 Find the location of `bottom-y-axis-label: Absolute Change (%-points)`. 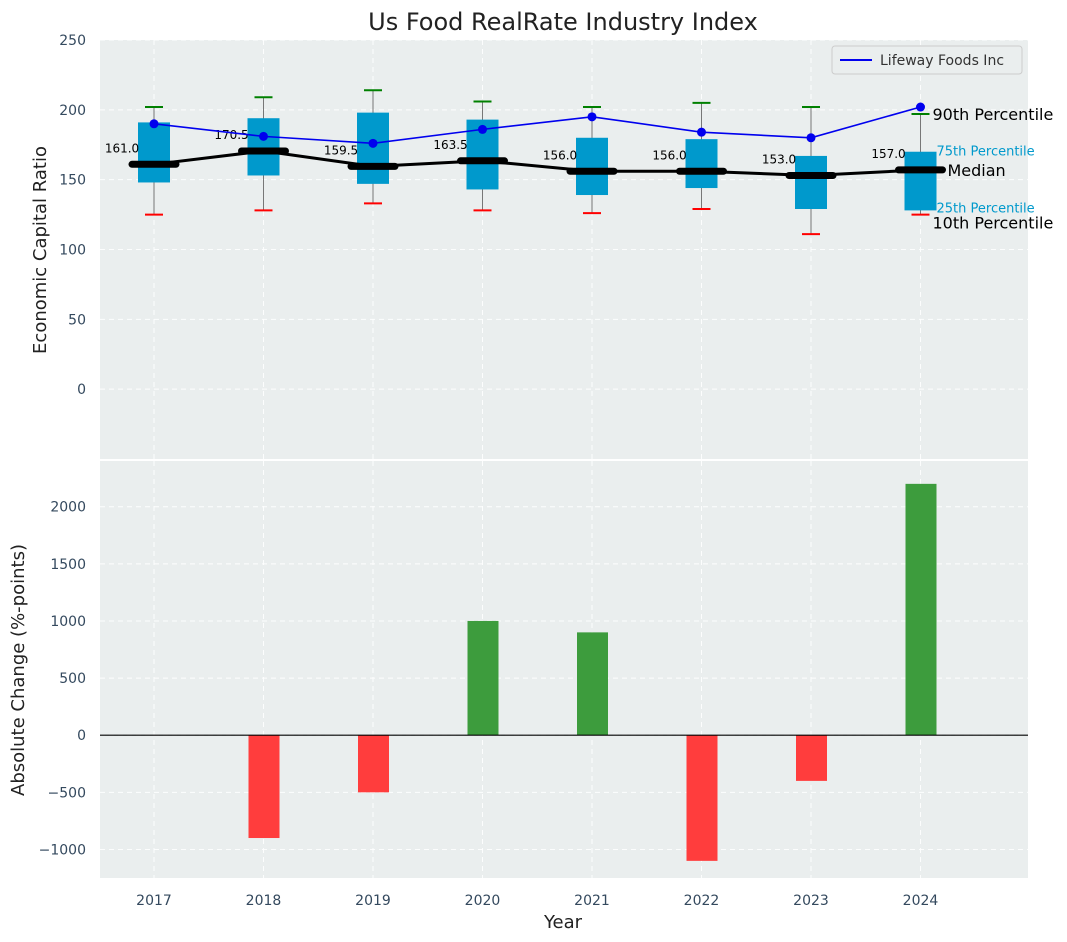

bottom-y-axis-label: Absolute Change (%-points) is located at coordinates (18, 670).